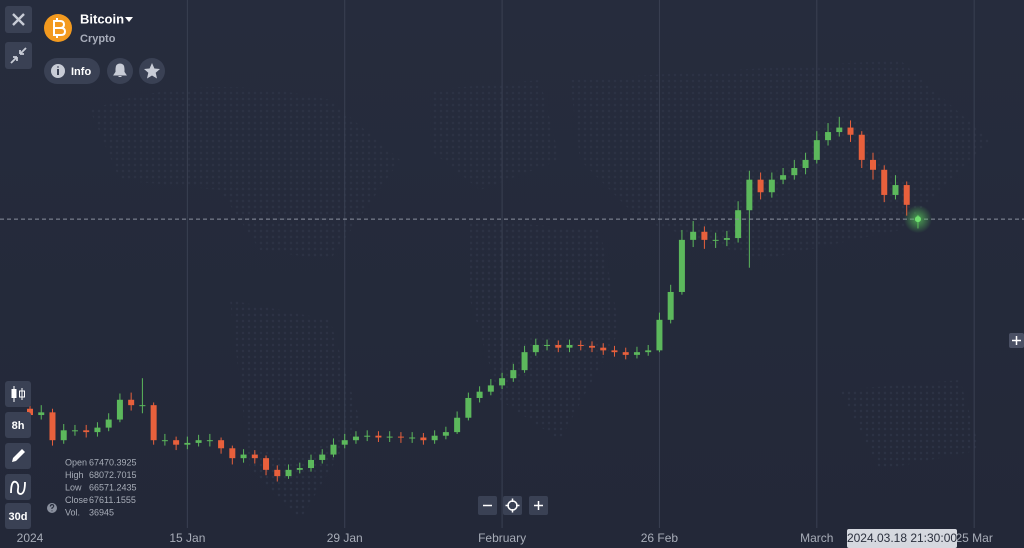  Describe the element at coordinates (81, 72) in the screenshot. I see `info-label: Info` at that location.